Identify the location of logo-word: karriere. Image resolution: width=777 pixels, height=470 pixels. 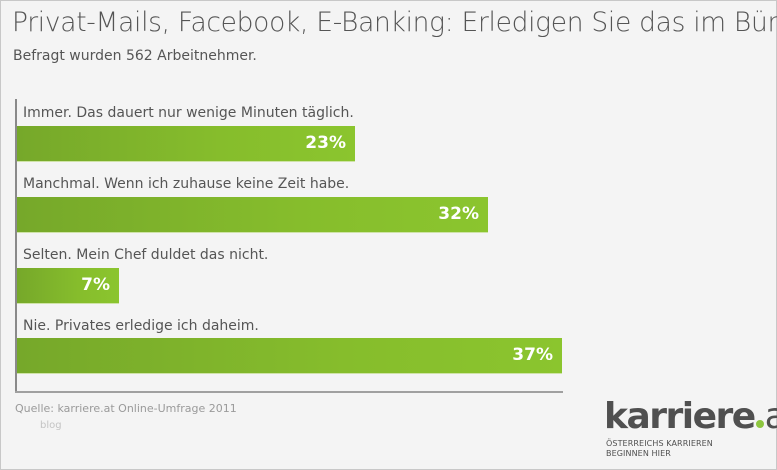
(680, 416).